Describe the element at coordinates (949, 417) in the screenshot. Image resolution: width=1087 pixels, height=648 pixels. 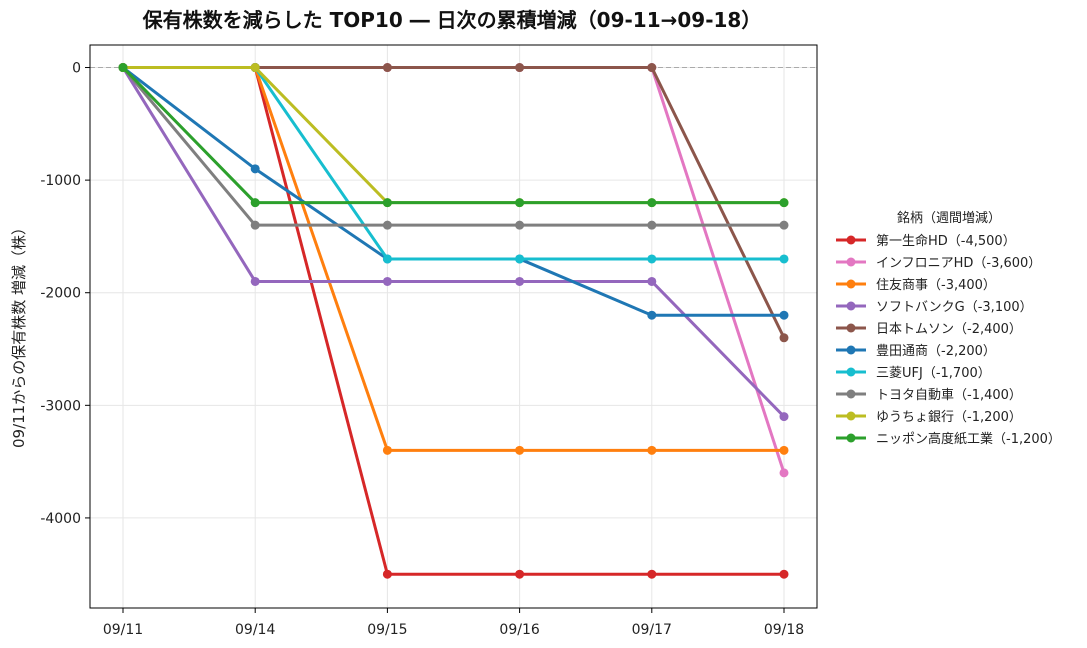
I see `legend-label: ゆうちょ銀行（-1,200）` at that location.